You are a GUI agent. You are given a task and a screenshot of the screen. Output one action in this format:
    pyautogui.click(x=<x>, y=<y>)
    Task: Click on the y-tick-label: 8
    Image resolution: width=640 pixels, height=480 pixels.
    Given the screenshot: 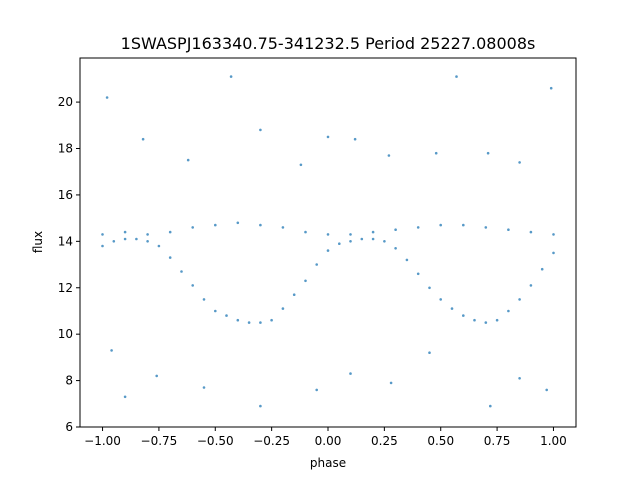 What is the action you would take?
    pyautogui.click(x=69, y=381)
    